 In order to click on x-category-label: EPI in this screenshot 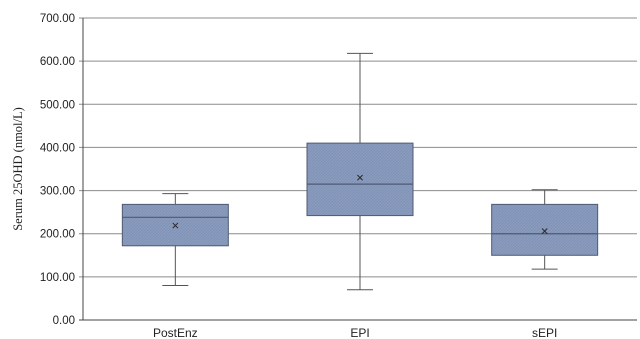, I will do `click(359, 332)`.